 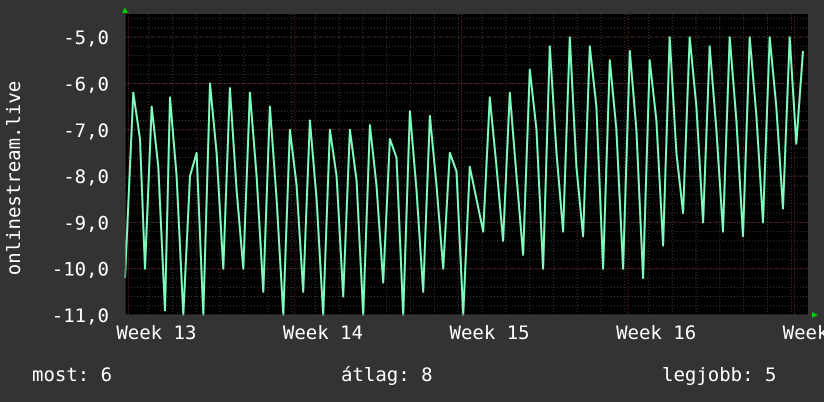 I want to click on best-value: legjobb: 5, so click(x=719, y=375).